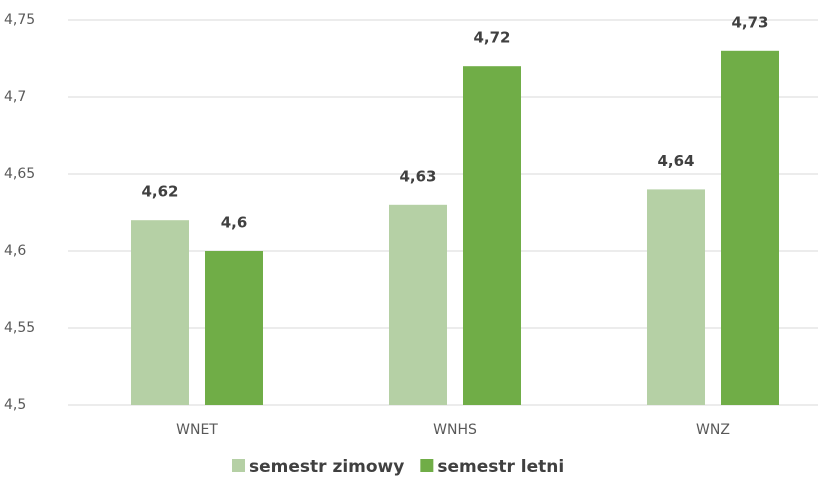 Image resolution: width=834 pixels, height=491 pixels. Describe the element at coordinates (500, 467) in the screenshot. I see `legend-label: semestr letni` at that location.